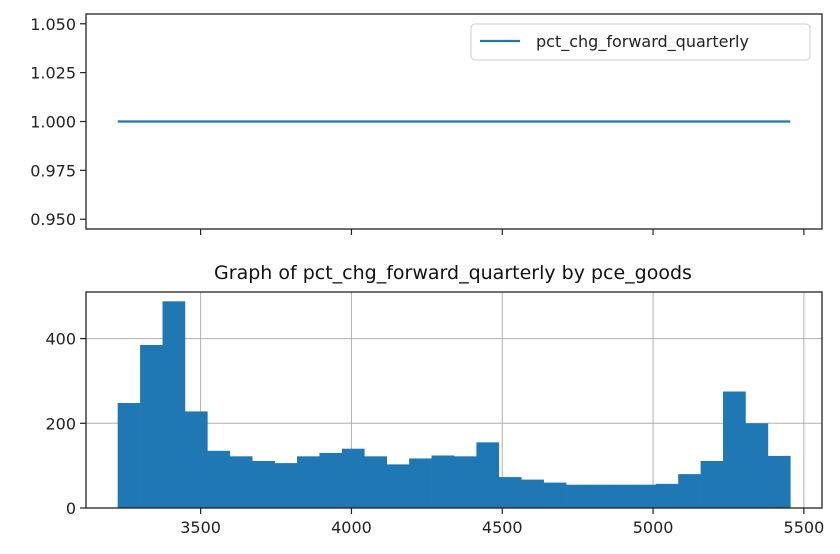  Describe the element at coordinates (53, 170) in the screenshot. I see `line-ytick-label: 0.975` at that location.